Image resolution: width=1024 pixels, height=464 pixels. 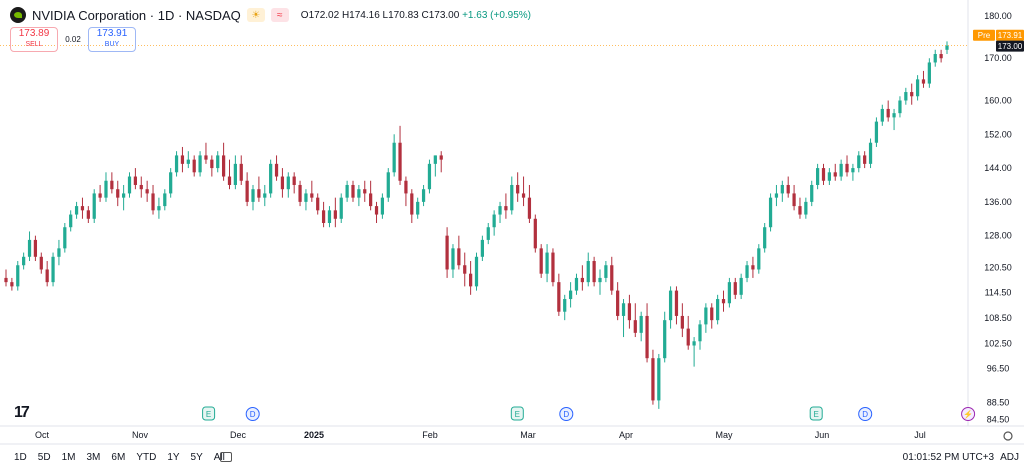 I want to click on x-tick-label: Mar, so click(x=528, y=435).